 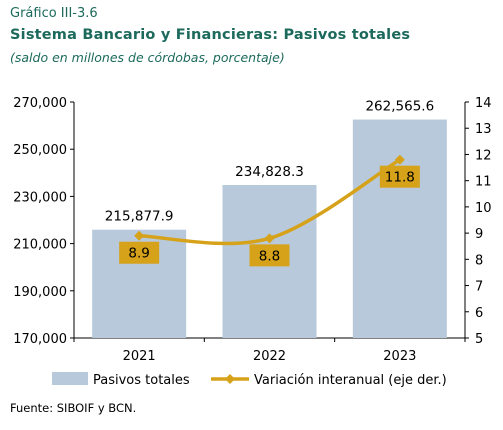 I want to click on y-right-tick-label: 13, so click(x=483, y=129).